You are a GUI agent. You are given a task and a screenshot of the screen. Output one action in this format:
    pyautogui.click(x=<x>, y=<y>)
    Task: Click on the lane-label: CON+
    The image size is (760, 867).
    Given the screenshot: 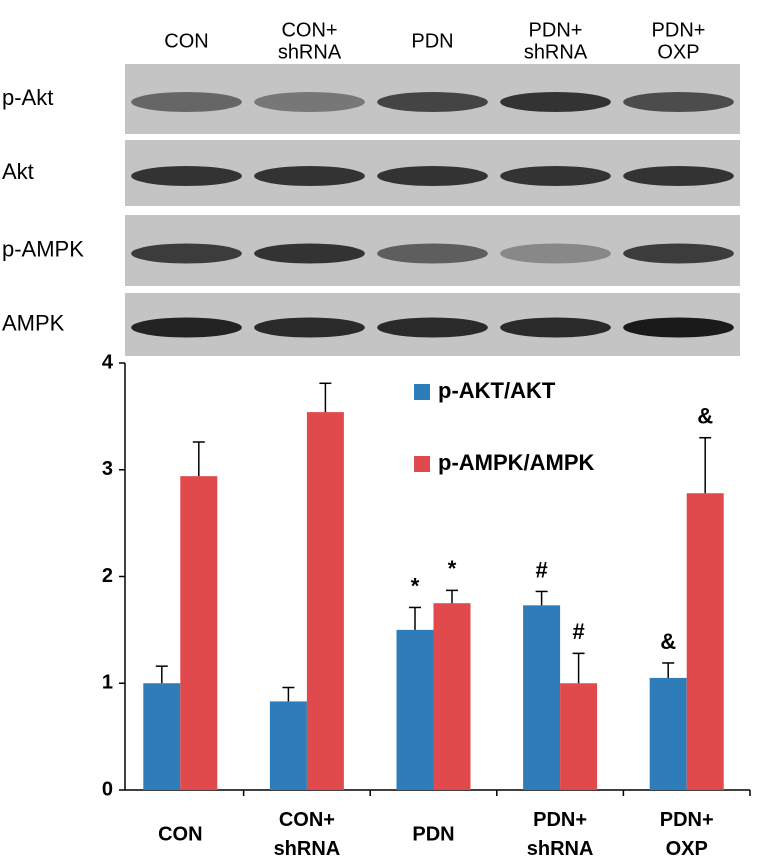 What is the action you would take?
    pyautogui.click(x=309, y=30)
    